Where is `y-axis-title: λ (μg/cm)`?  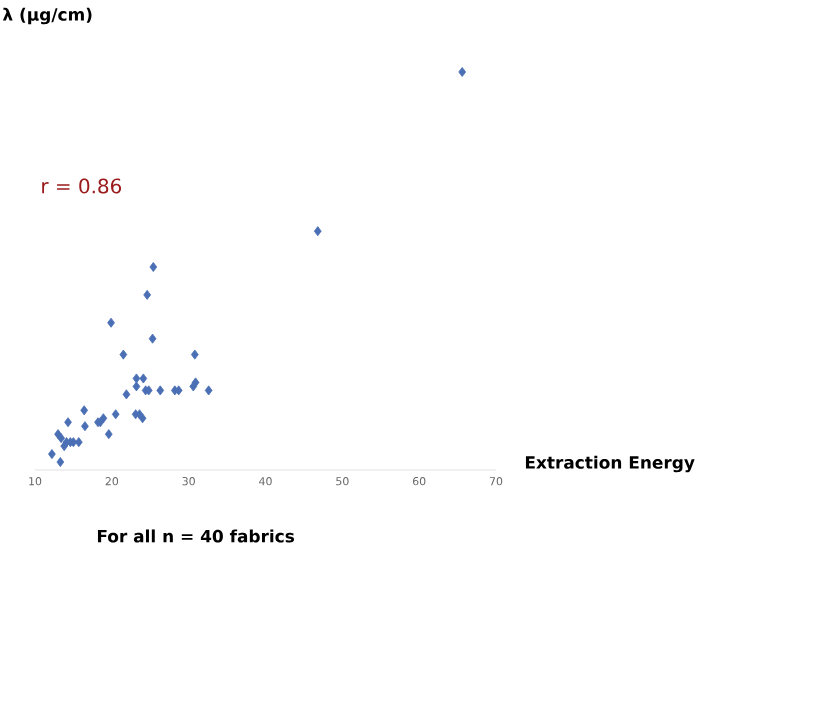 y-axis-title: λ (μg/cm) is located at coordinates (47, 16).